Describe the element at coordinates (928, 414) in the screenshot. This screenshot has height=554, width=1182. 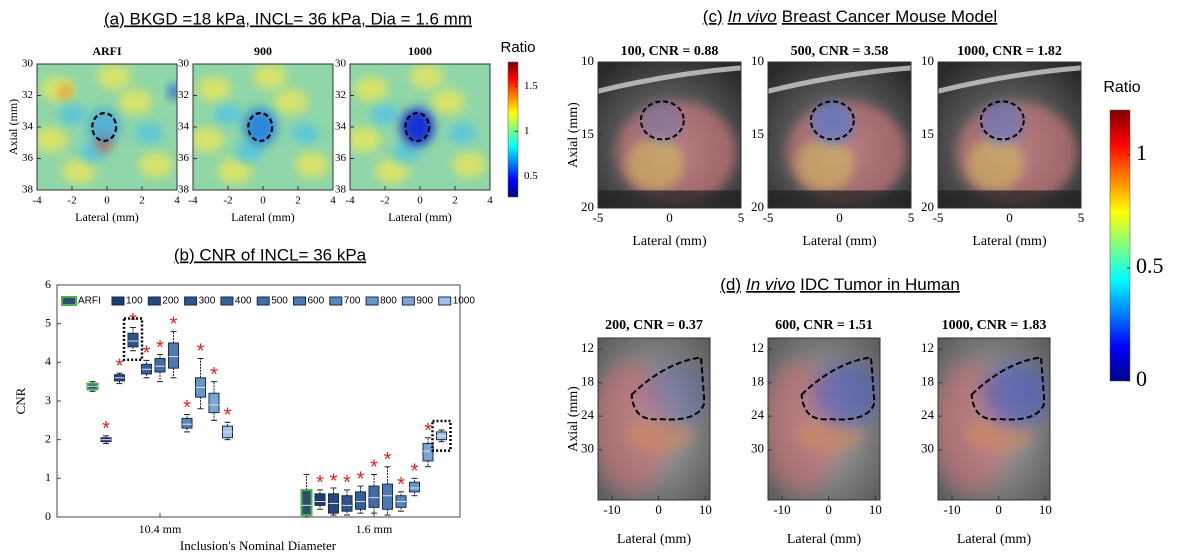
I see `y-tick-label: 24` at that location.